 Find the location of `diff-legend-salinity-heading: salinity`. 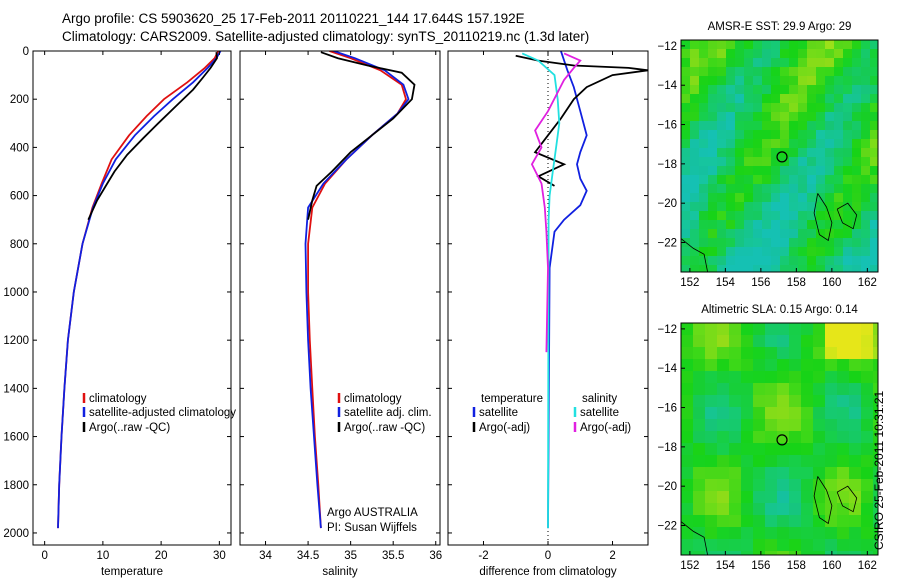

diff-legend-salinity-heading: salinity is located at coordinates (599, 399).